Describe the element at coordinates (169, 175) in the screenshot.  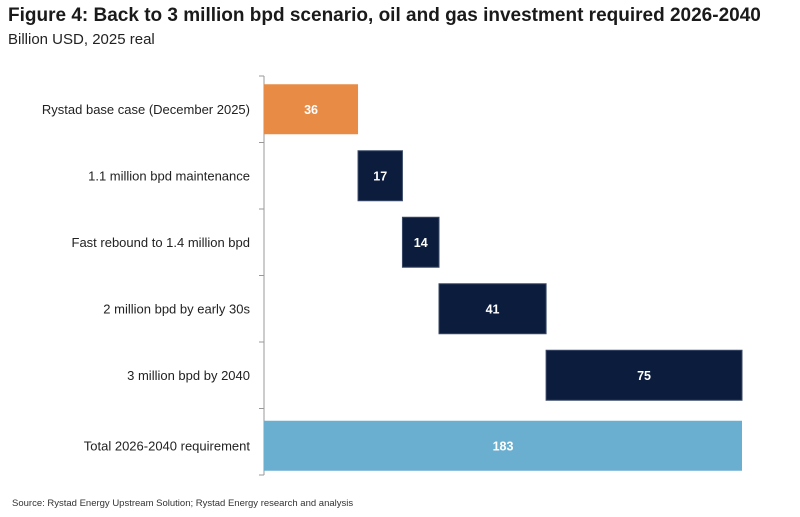
I see `category-label: 1.1 million bpd maintenance` at that location.